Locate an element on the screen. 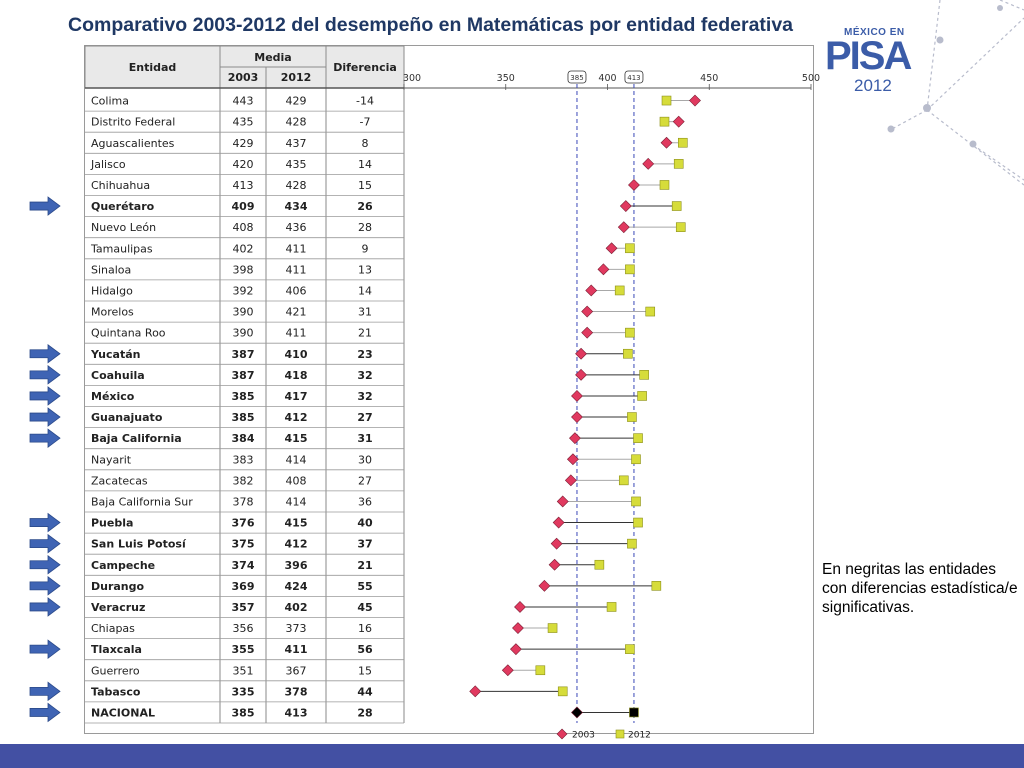 The image size is (1024, 768). table-cell-diferencia: 55 is located at coordinates (364, 586).